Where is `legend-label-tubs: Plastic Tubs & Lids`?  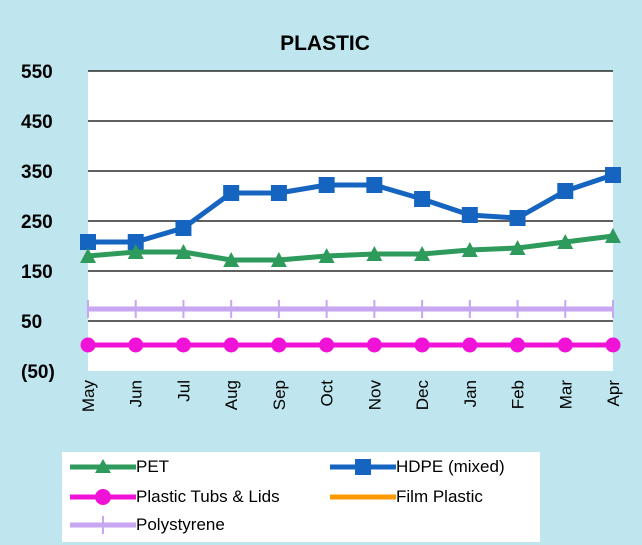
legend-label-tubs: Plastic Tubs & Lids is located at coordinates (208, 496).